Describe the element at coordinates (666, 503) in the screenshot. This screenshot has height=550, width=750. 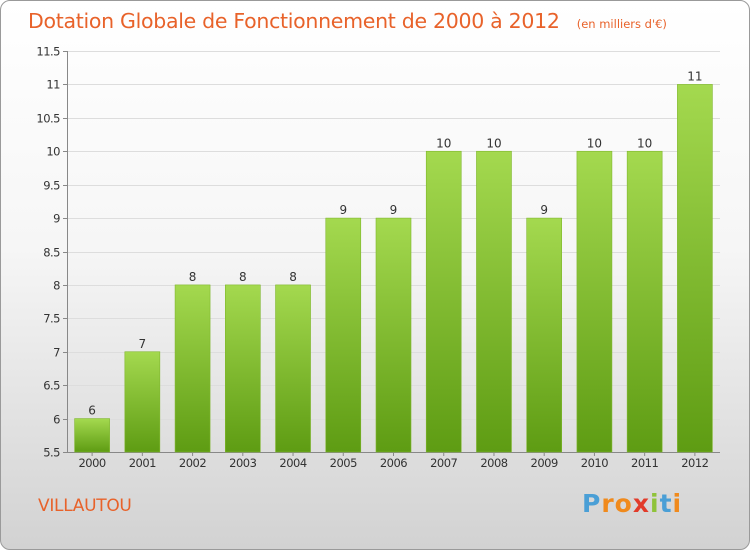
I see `brand-letter: t` at that location.